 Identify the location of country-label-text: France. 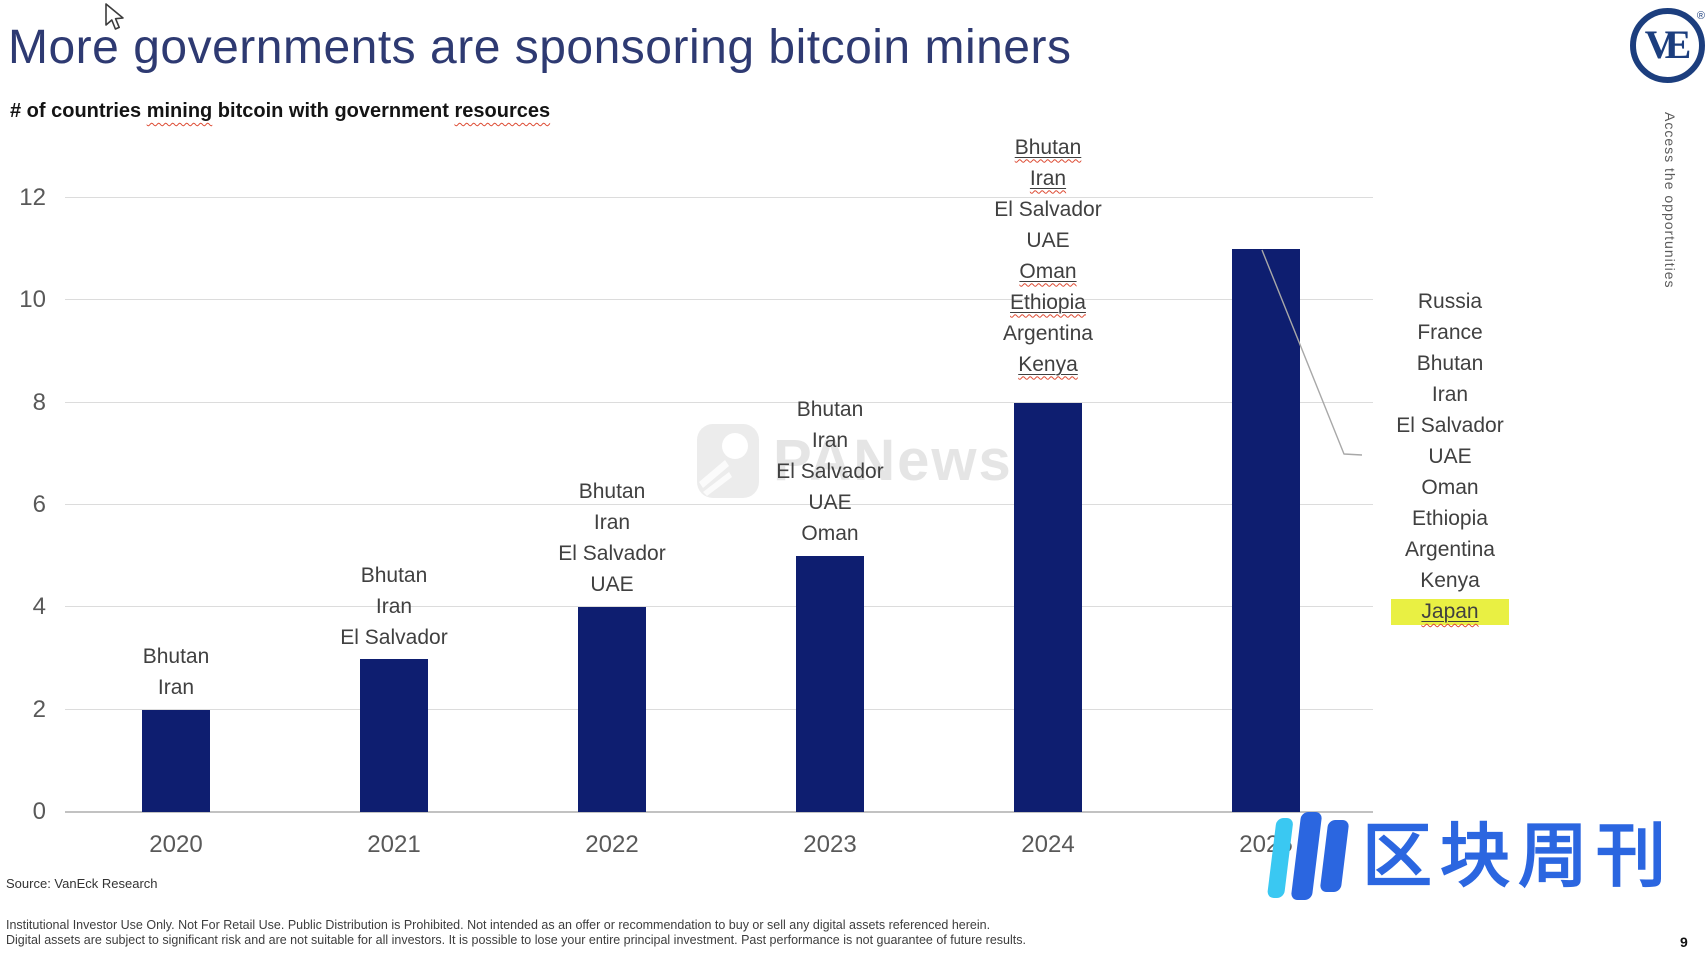
(1450, 332).